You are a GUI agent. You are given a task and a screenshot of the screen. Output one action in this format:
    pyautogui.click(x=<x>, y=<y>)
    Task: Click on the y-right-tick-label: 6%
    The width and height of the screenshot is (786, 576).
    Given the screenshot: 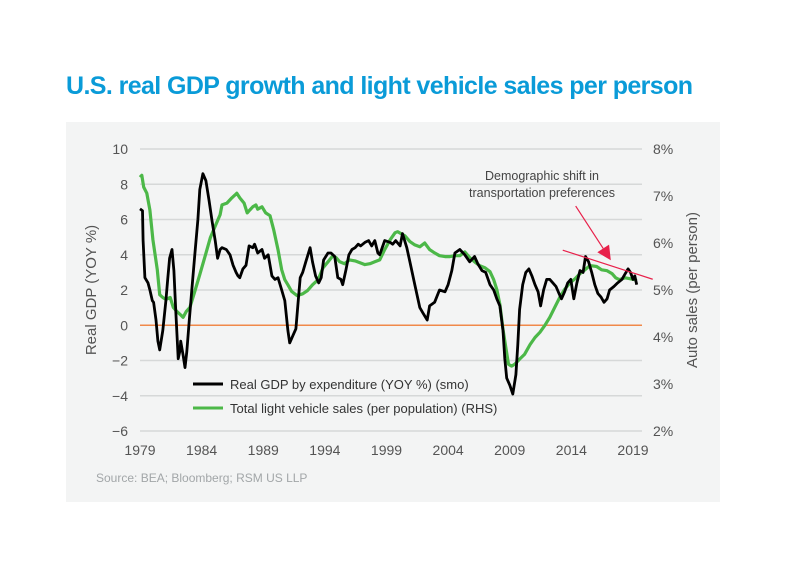 What is the action you would take?
    pyautogui.click(x=663, y=243)
    